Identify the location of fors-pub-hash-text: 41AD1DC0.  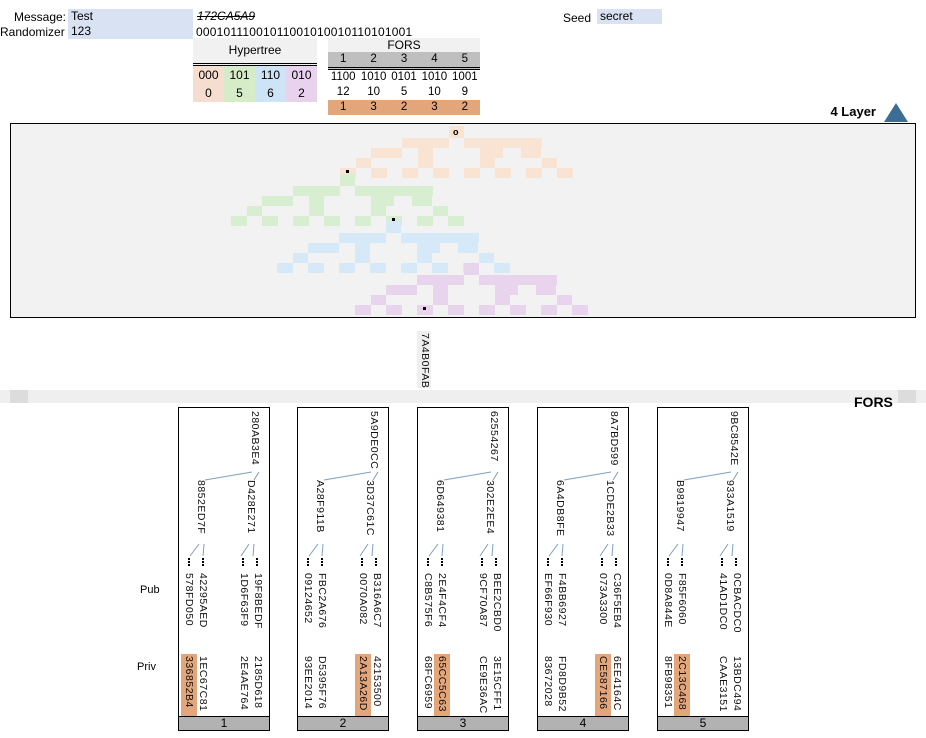
(723, 602).